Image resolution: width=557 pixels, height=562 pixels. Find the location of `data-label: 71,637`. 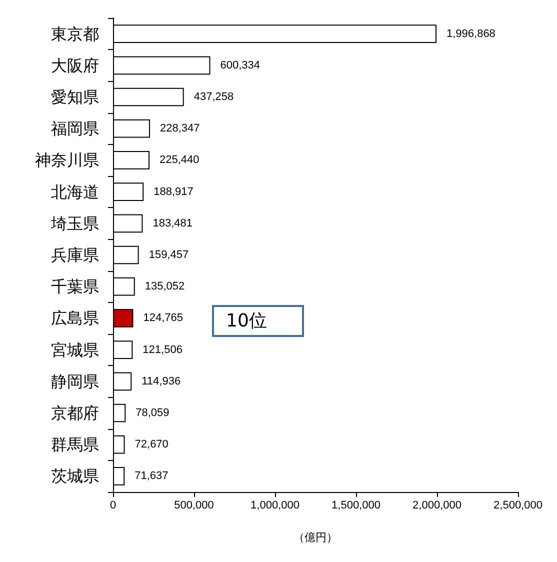

data-label: 71,637 is located at coordinates (151, 476).